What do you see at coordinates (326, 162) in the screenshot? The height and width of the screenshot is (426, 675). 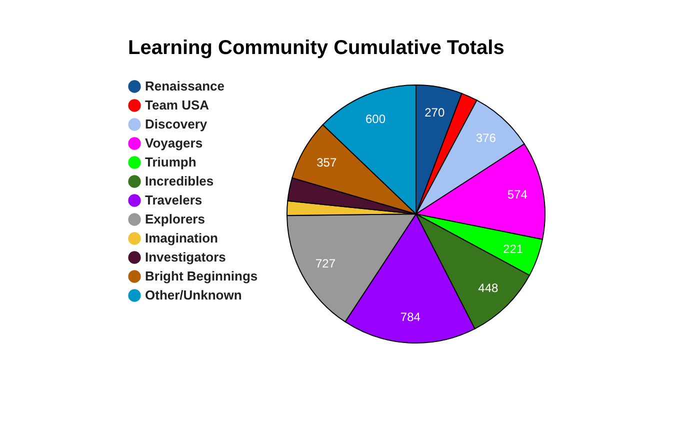 I see `data-label: 357` at bounding box center [326, 162].